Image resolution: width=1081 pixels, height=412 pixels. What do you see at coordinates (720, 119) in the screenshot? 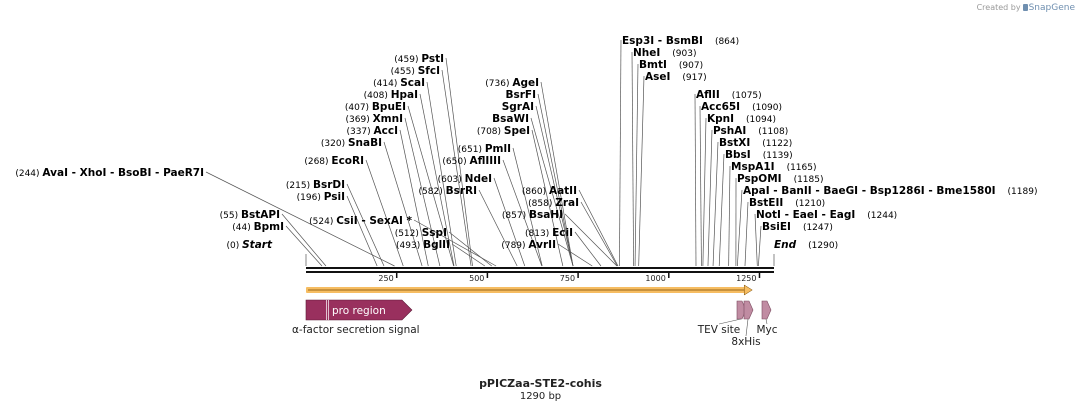
I see `enzyme-name: KpnI` at bounding box center [720, 119].